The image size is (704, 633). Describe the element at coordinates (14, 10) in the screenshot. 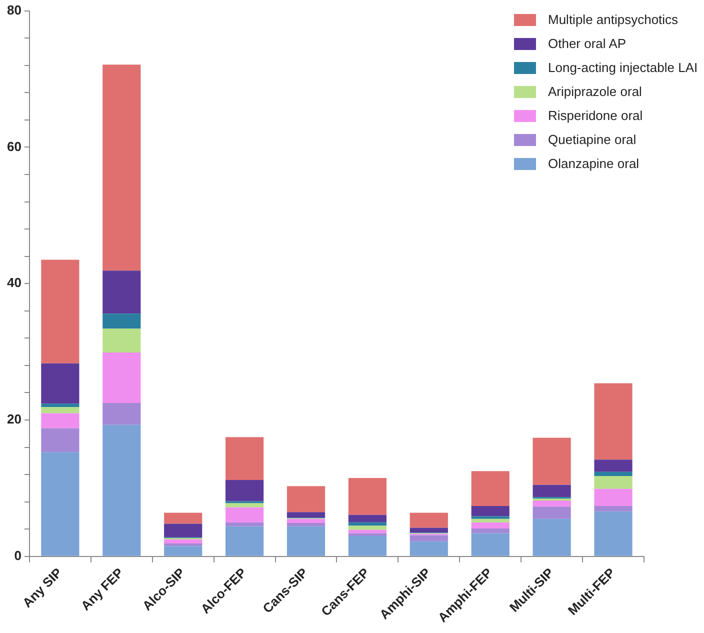

I see `y-tick-label: 80` at that location.